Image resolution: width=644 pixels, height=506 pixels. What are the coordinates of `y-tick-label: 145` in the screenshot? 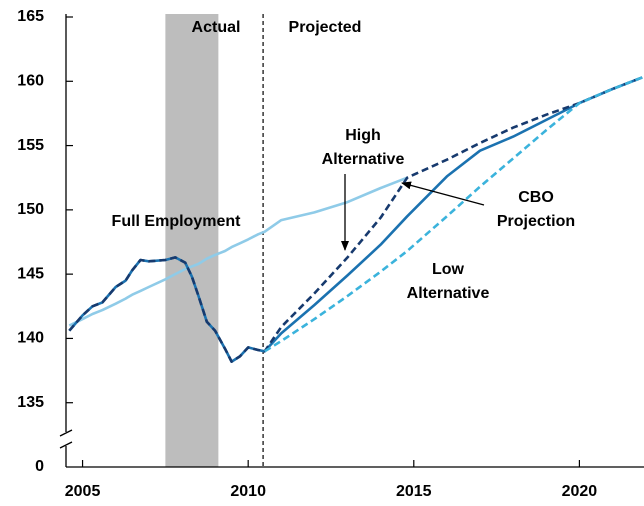 It's located at (30, 273).